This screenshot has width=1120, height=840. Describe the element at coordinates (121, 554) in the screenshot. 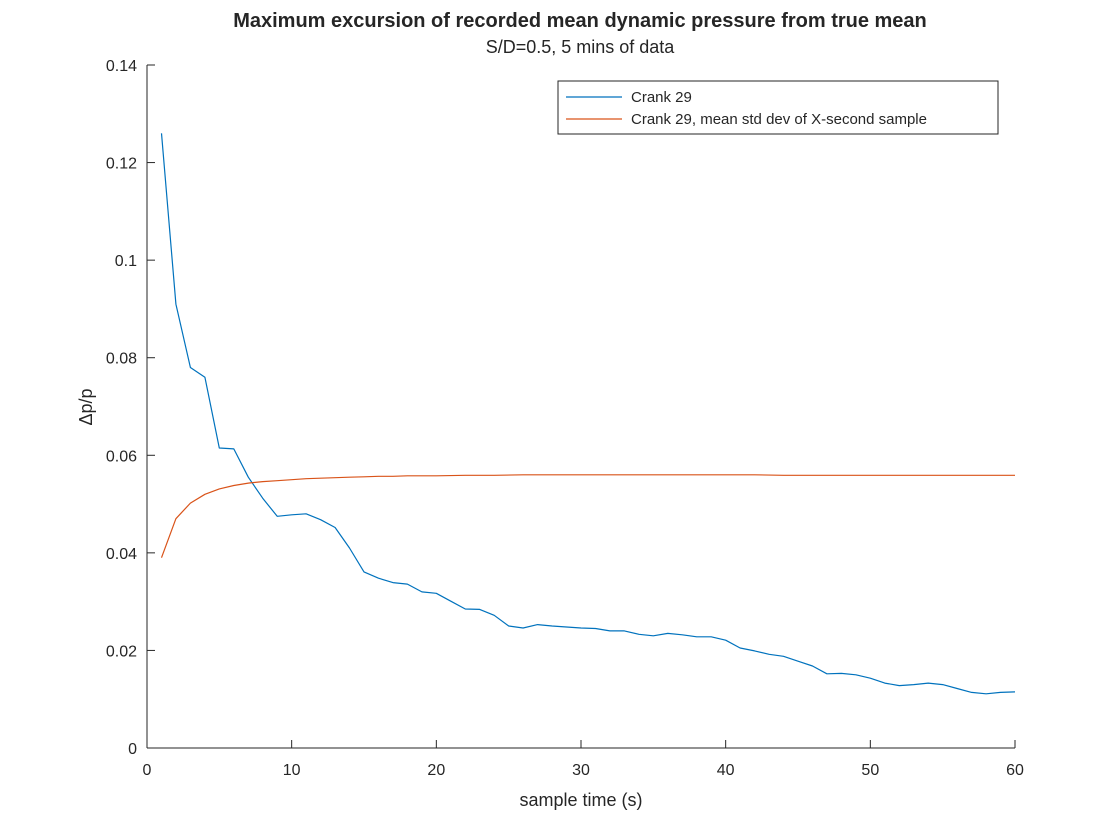

I see `y-tick-label: 0.04` at that location.